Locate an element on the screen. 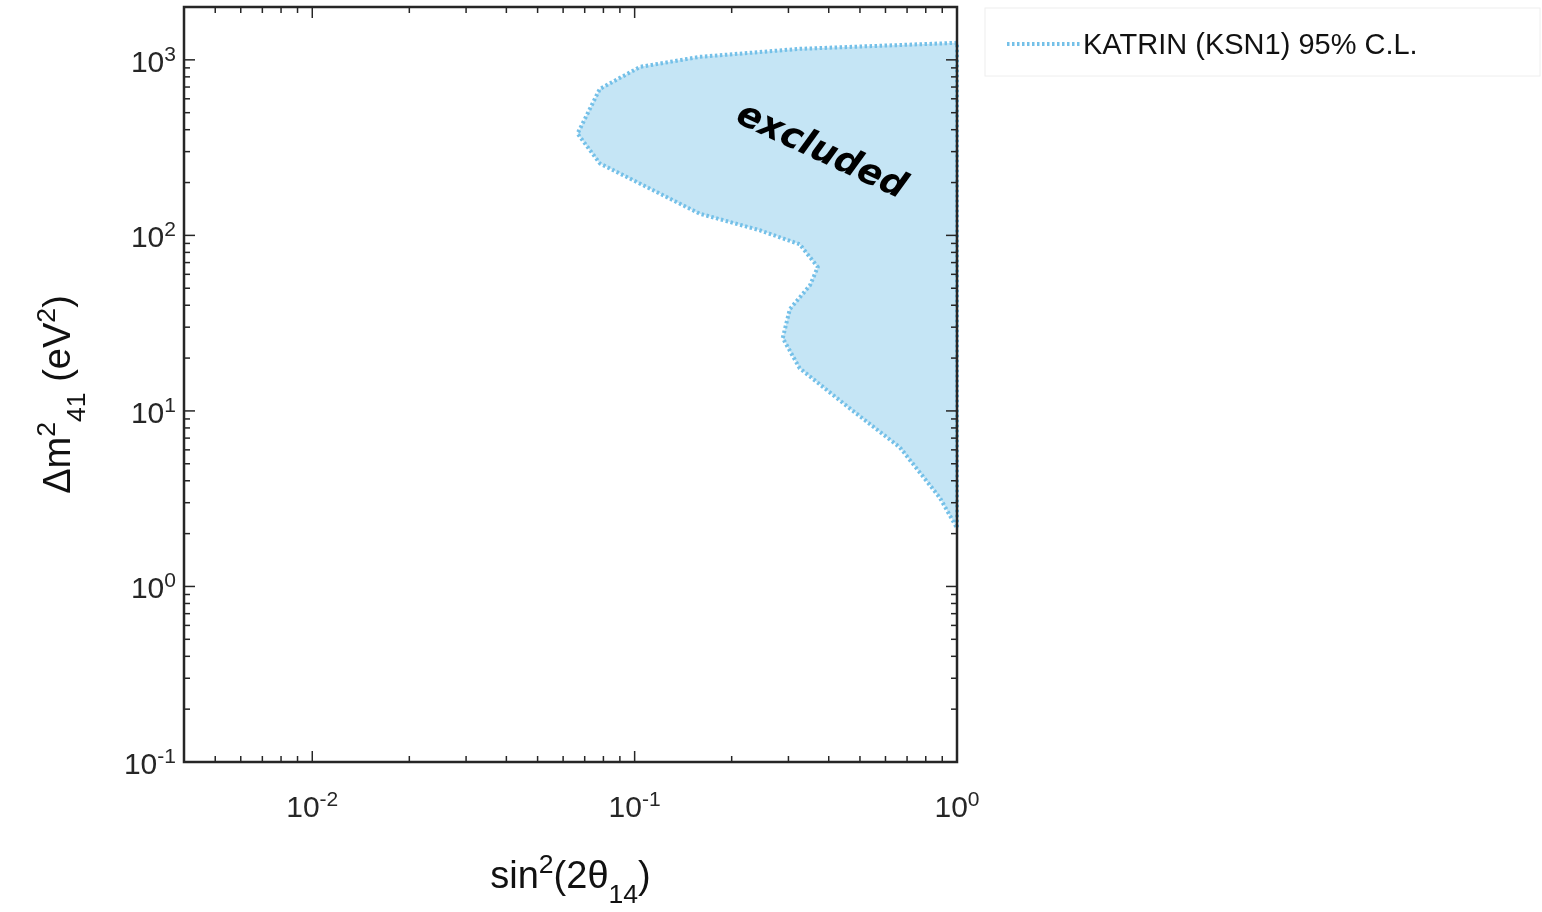  y-tick-label: 10$^{0}$ is located at coordinates (153, 586).